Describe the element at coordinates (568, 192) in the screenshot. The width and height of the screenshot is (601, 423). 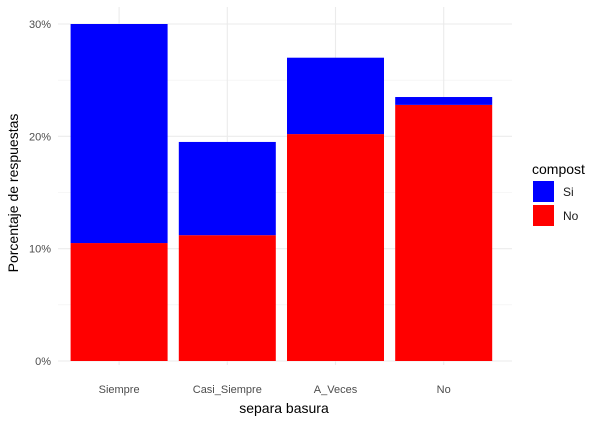
I see `legend-label-si: Si` at that location.